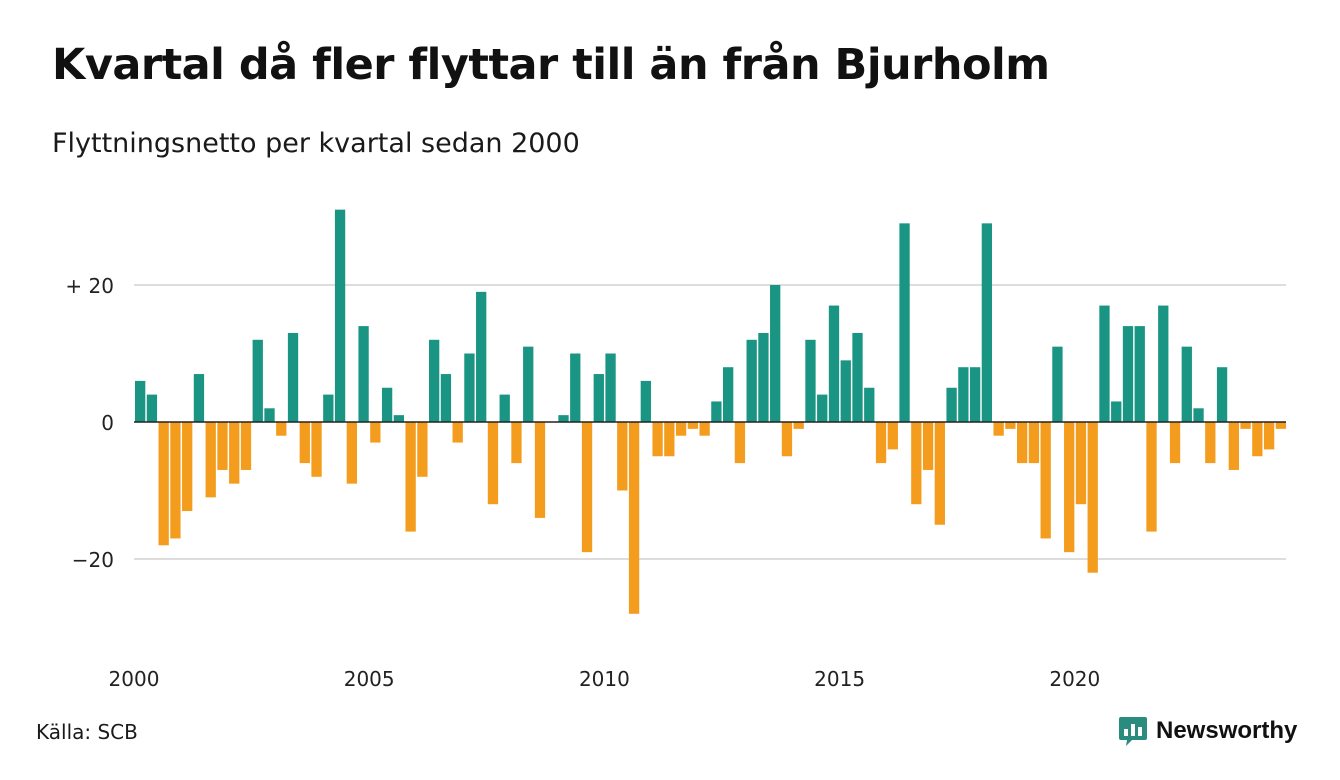 This screenshot has width=1340, height=780. Describe the element at coordinates (369, 679) in the screenshot. I see `x-tick-label: 2005` at that location.